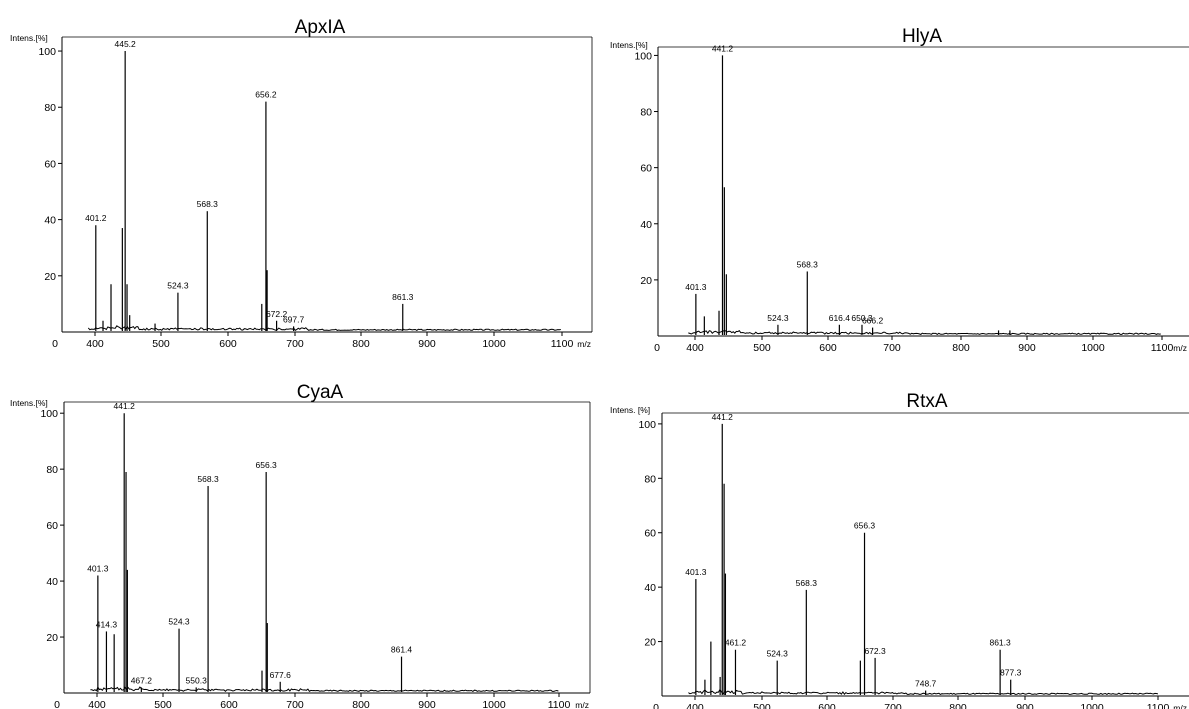 The width and height of the screenshot is (1189, 709). Describe the element at coordinates (927, 401) in the screenshot. I see `chart-title: RtxA` at that location.